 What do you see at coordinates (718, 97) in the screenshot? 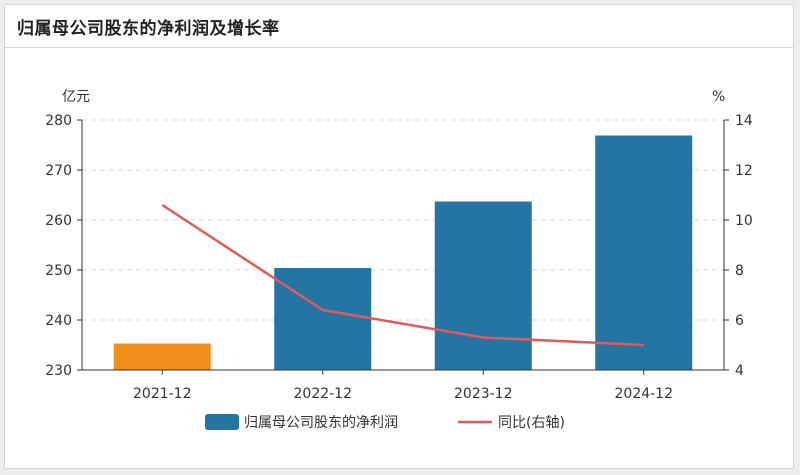
I see `right-axis-unit: %` at bounding box center [718, 97].